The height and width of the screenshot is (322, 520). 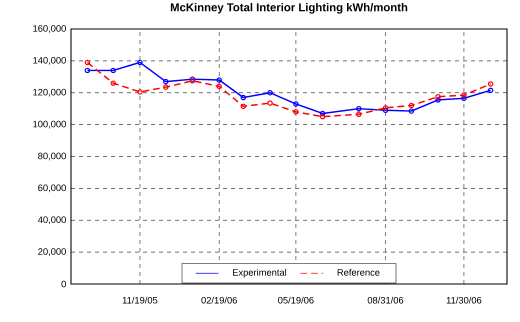 I want to click on y-tick-label: 140,000, so click(x=49, y=61).